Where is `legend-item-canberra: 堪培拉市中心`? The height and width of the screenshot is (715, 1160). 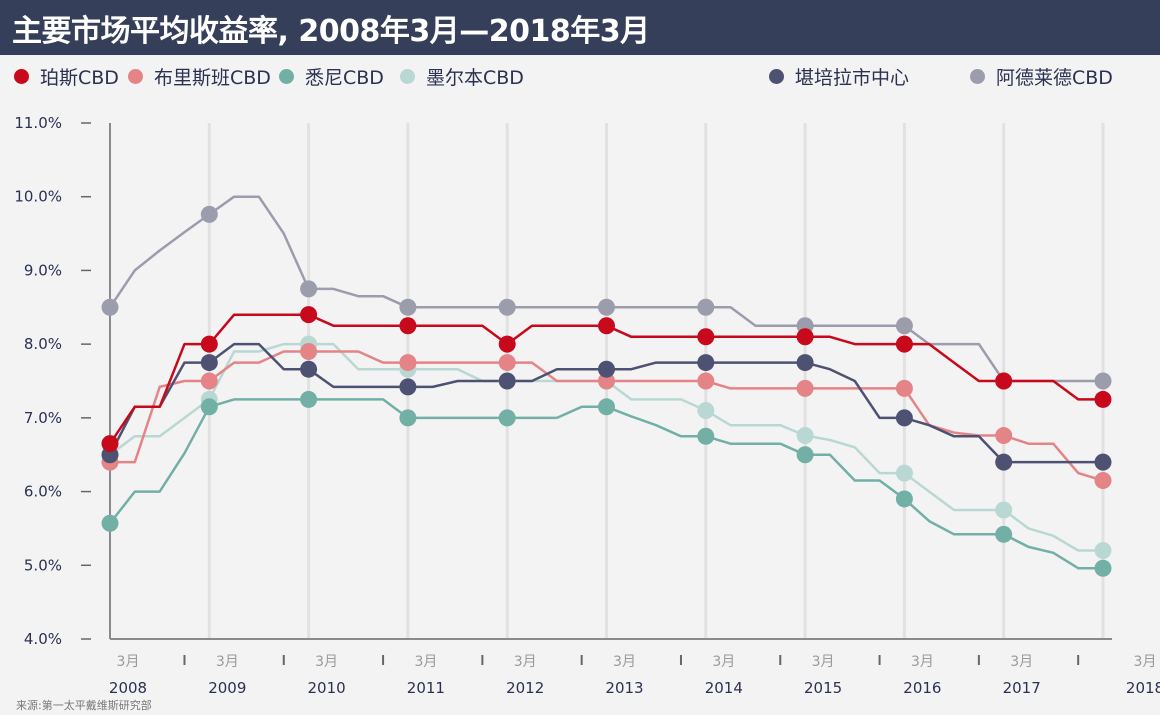
legend-item-canberra: 堪培拉市中心 is located at coordinates (839, 76).